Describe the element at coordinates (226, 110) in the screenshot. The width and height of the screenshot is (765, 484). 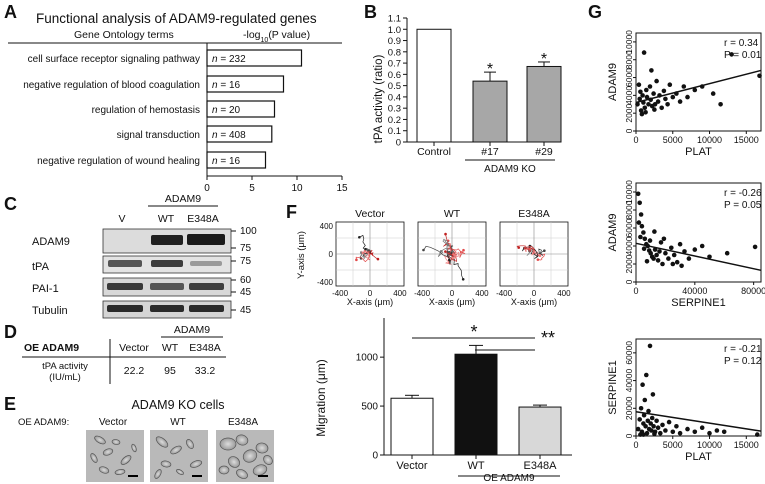
I see `a-bar-count-label: n = 20` at that location.